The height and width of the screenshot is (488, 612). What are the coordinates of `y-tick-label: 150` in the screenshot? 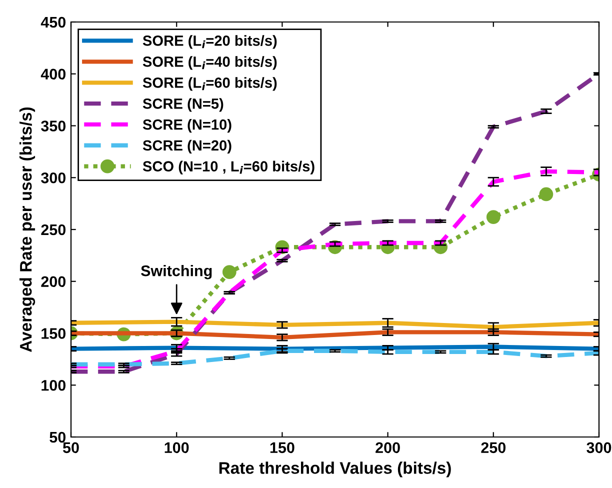 It's located at (54, 333).